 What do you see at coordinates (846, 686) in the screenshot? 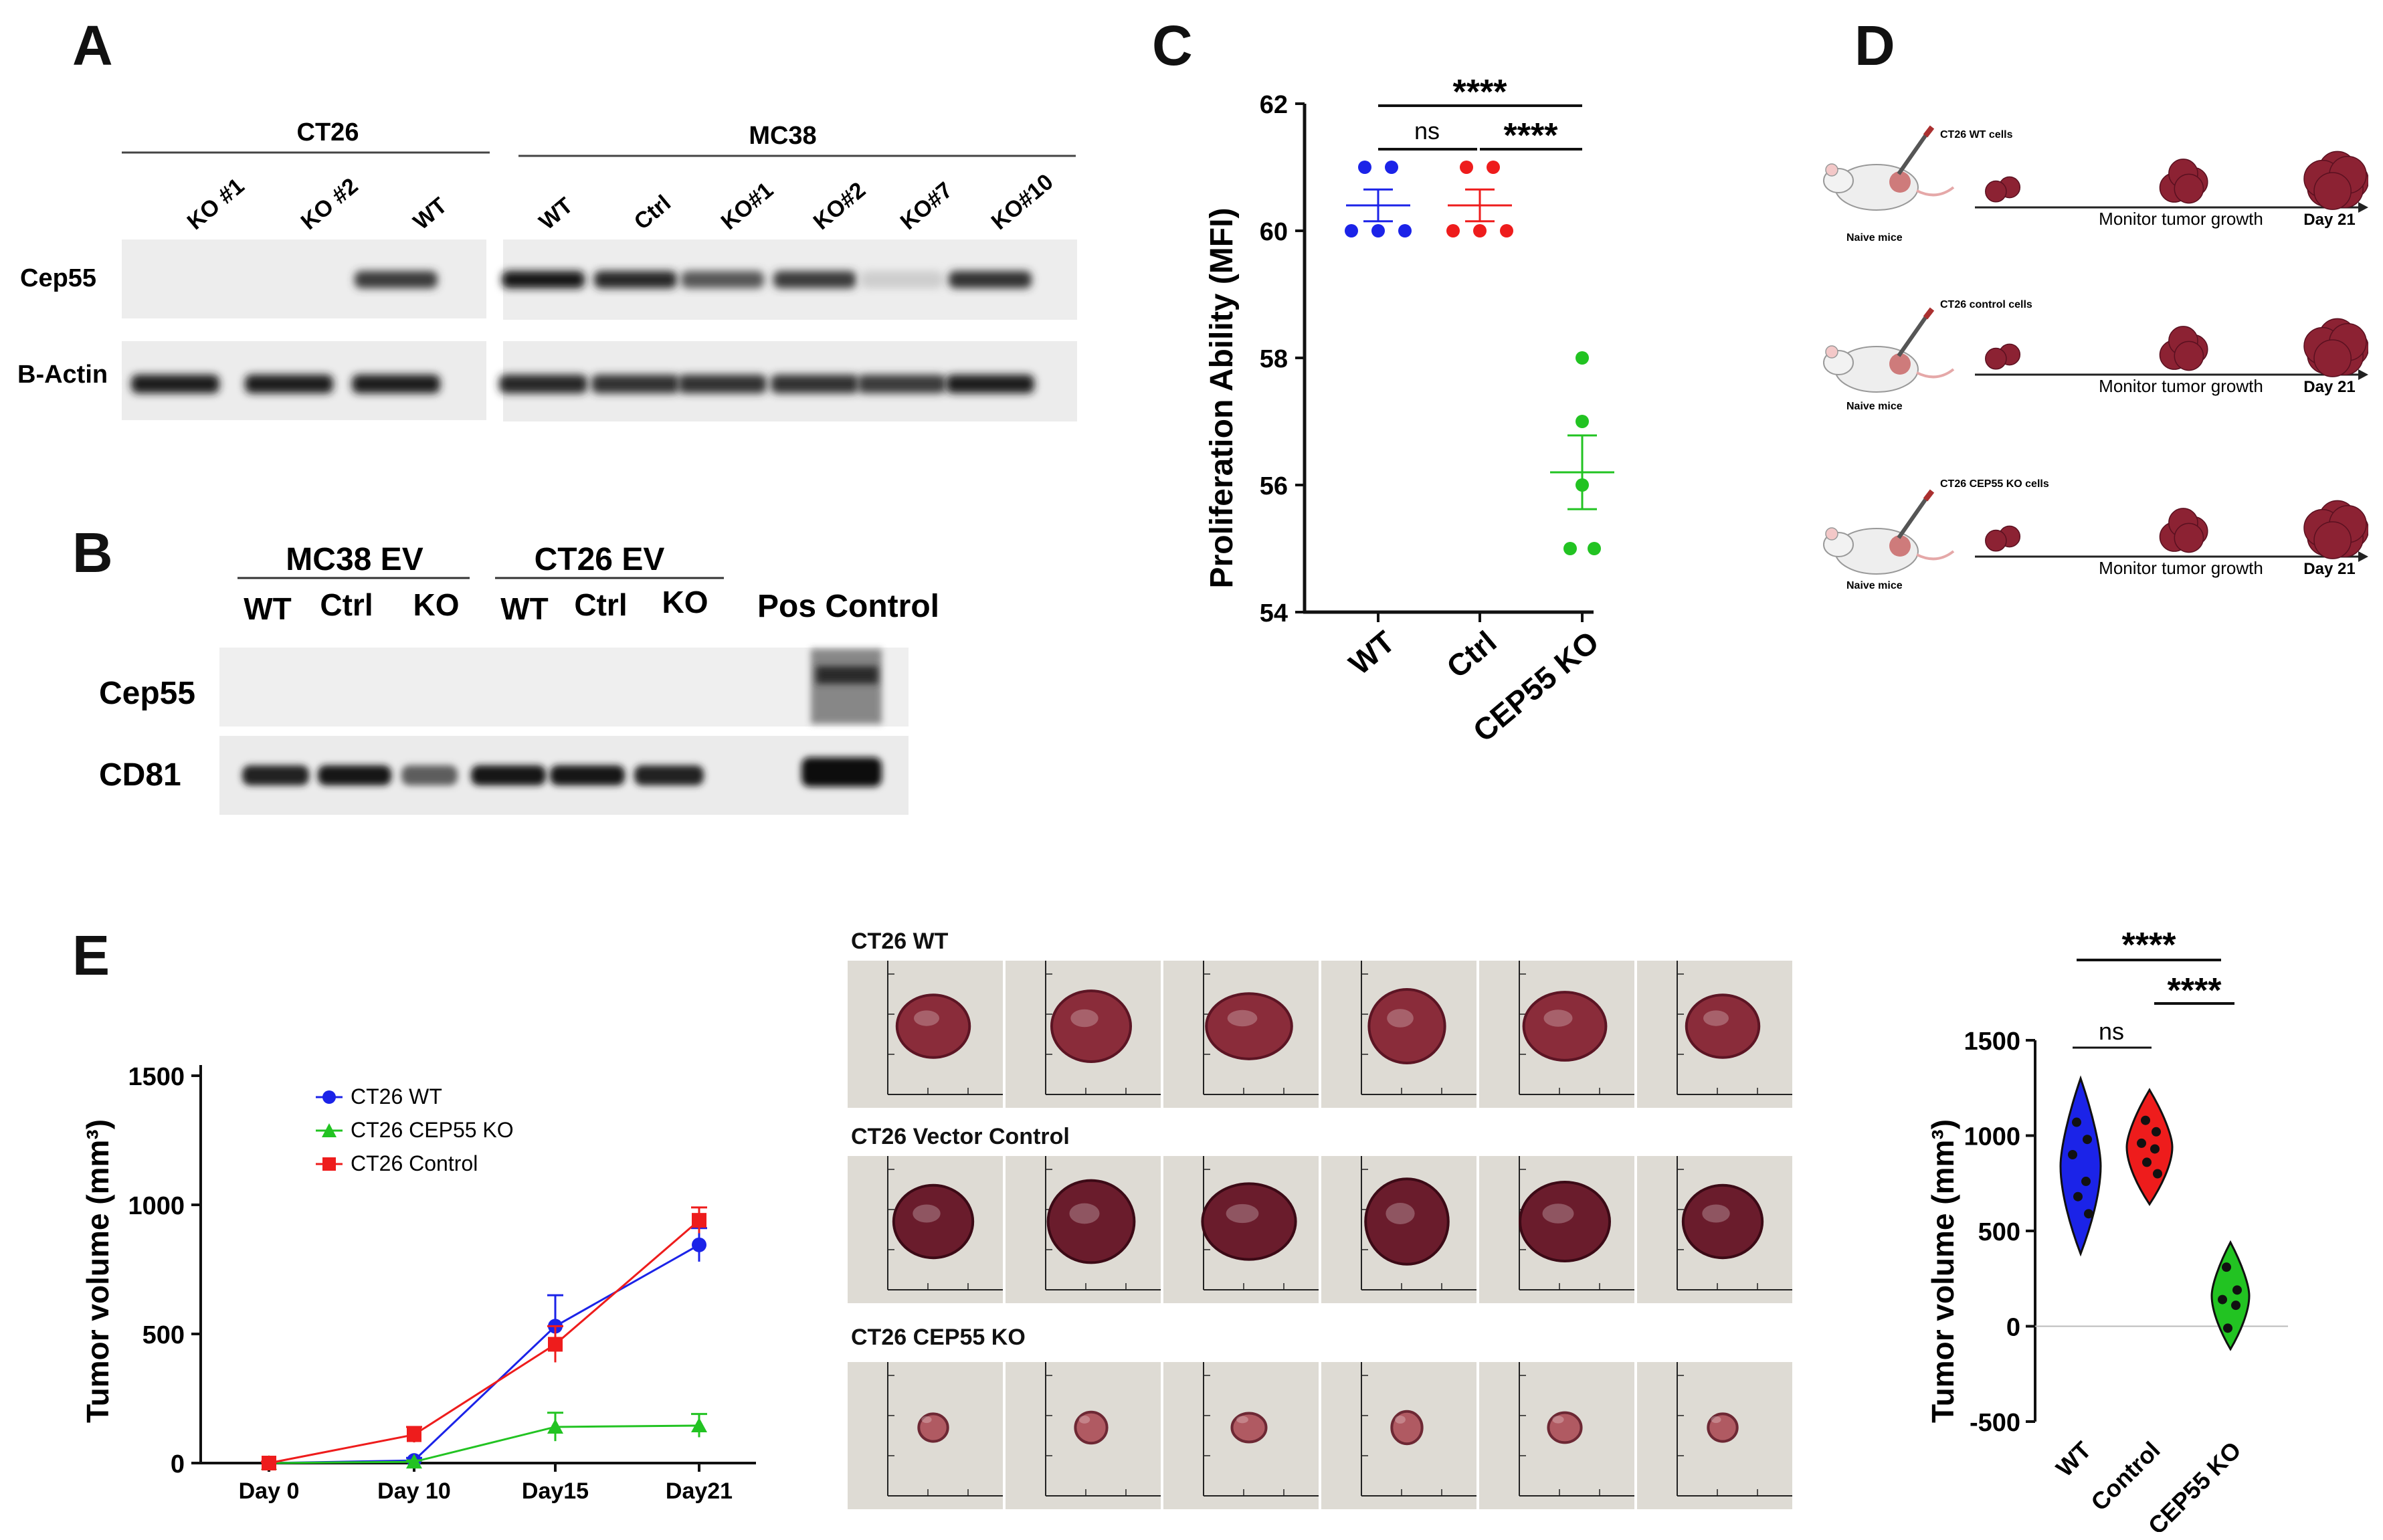
I see `pos-control-cep55-band` at bounding box center [846, 686].